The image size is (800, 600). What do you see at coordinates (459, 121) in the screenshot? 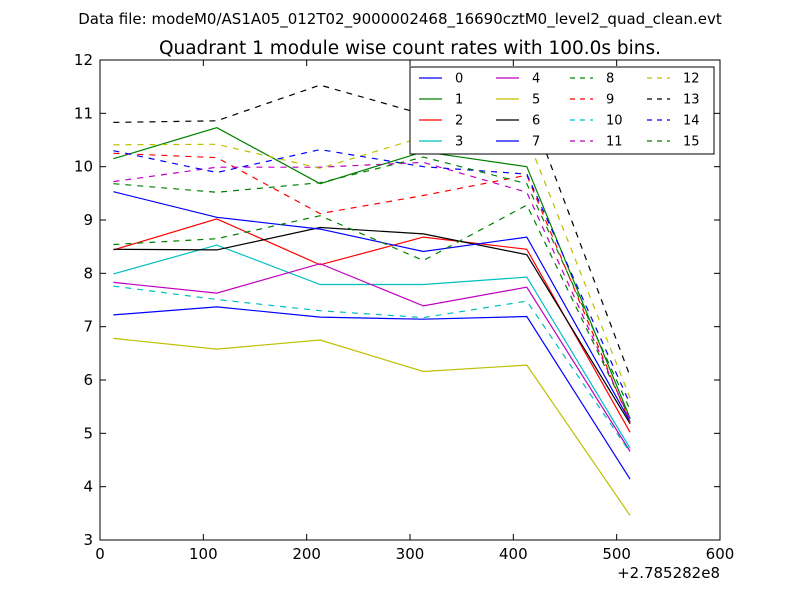
I see `legend-label-2: 2` at bounding box center [459, 121].